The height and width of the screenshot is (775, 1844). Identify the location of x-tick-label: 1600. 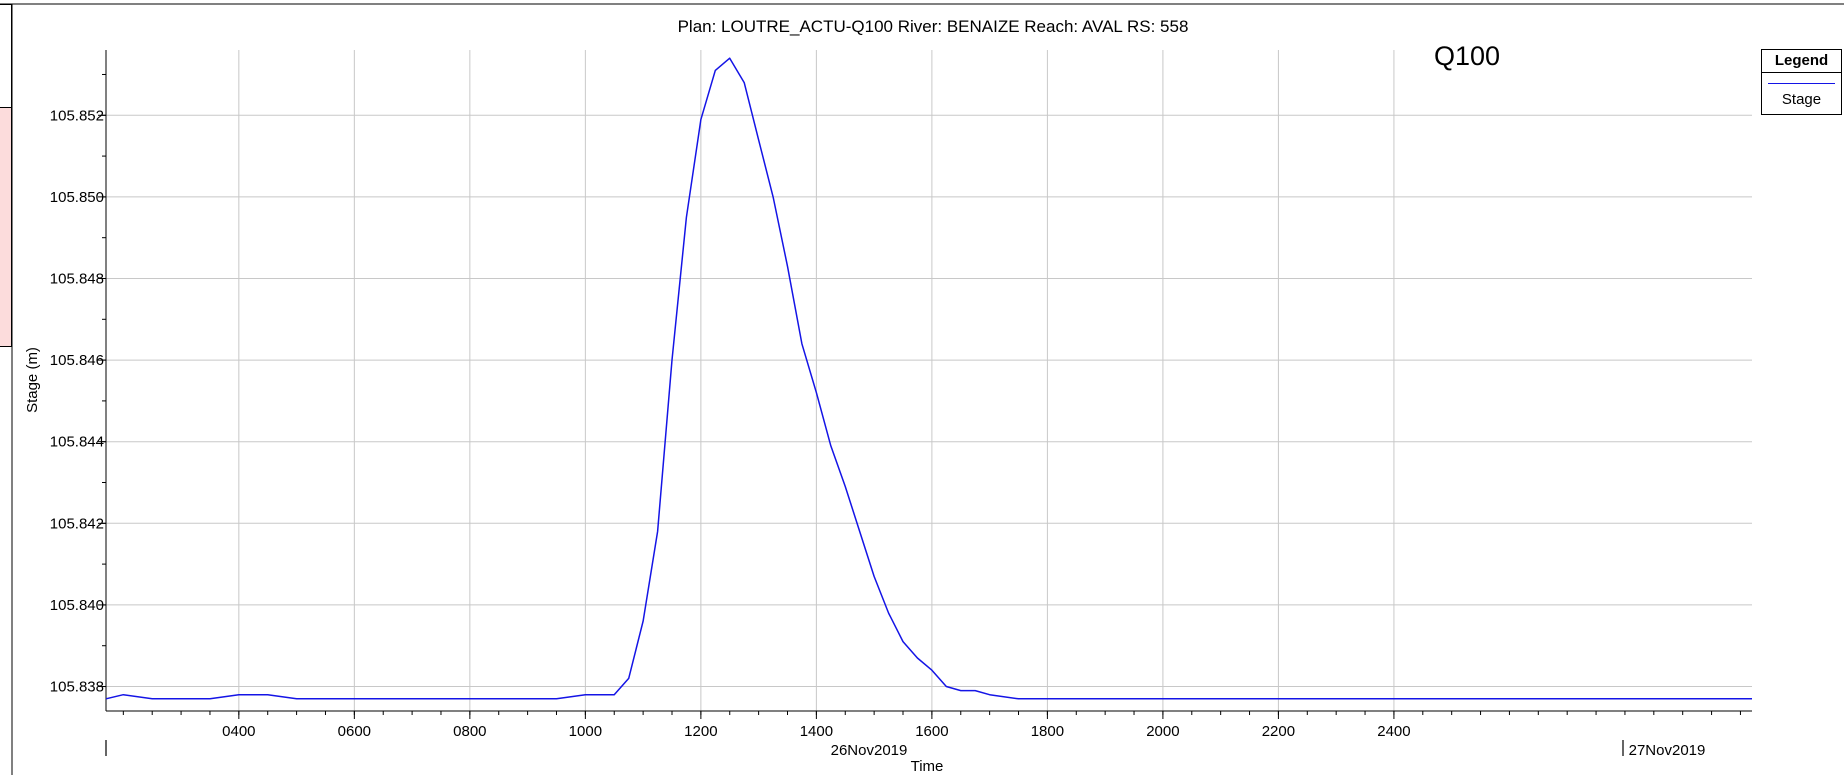
(931, 731).